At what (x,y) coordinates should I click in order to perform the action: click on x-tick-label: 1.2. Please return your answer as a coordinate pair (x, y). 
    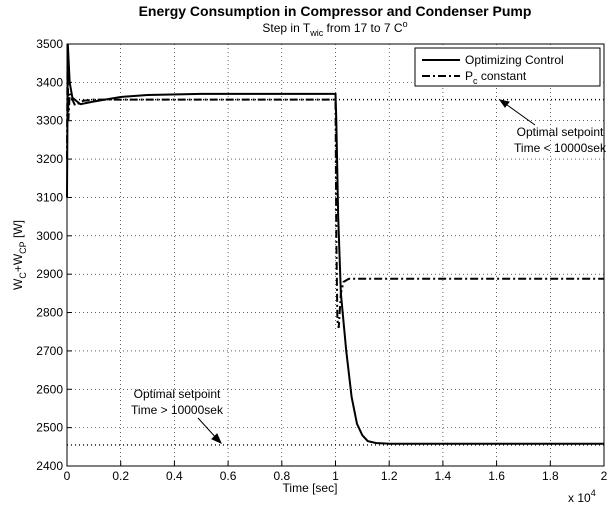
    Looking at the image, I should click on (389, 476).